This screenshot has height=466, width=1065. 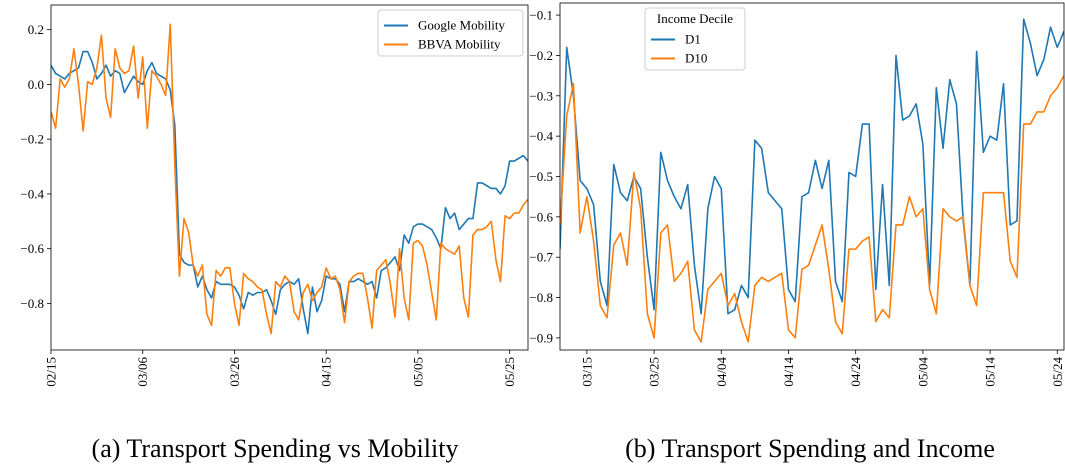 I want to click on legend-label: D10, so click(x=696, y=58).